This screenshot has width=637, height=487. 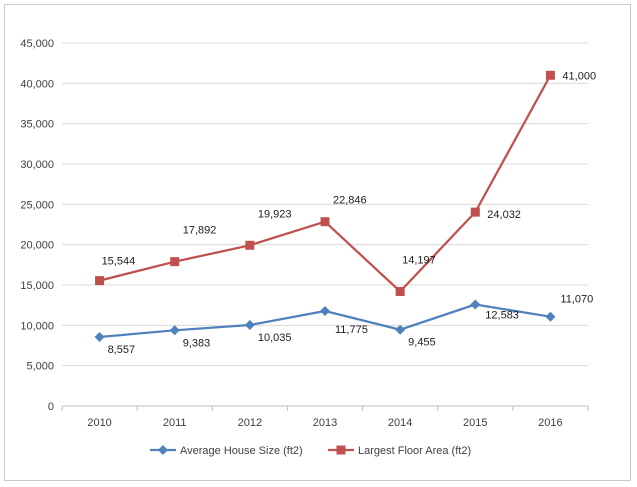 I want to click on data-label: 24,032, so click(x=504, y=215).